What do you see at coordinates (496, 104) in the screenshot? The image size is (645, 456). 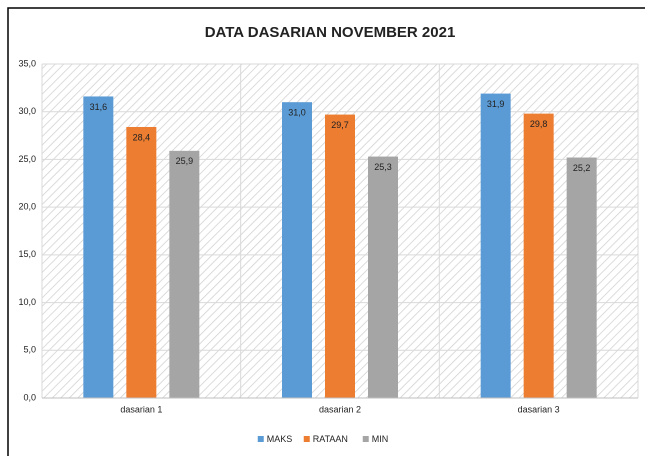 I see `value-label: 31,9` at bounding box center [496, 104].